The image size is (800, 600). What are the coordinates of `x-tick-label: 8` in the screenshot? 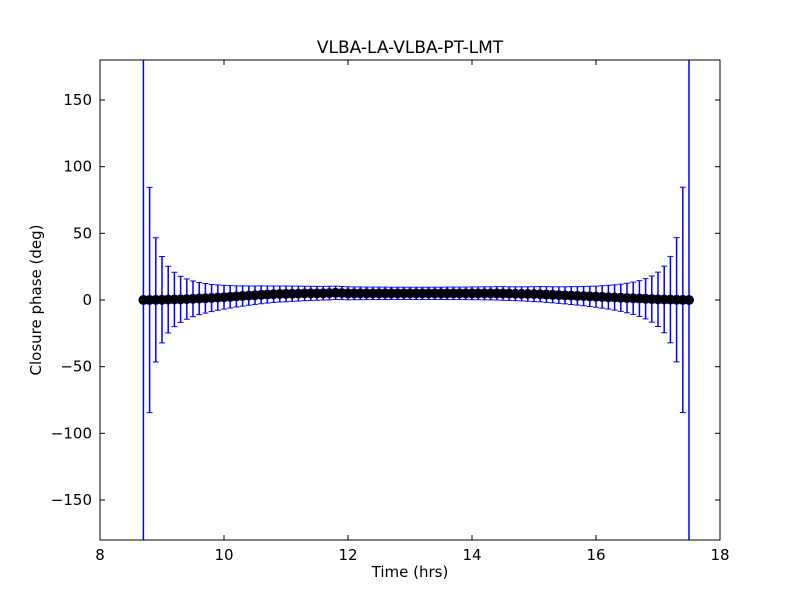 It's located at (100, 555).